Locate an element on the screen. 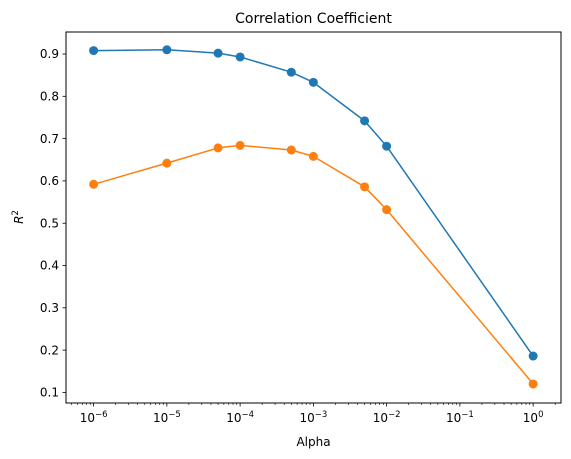 The height and width of the screenshot is (459, 571). y-tick-label: 0.3 is located at coordinates (49, 308).